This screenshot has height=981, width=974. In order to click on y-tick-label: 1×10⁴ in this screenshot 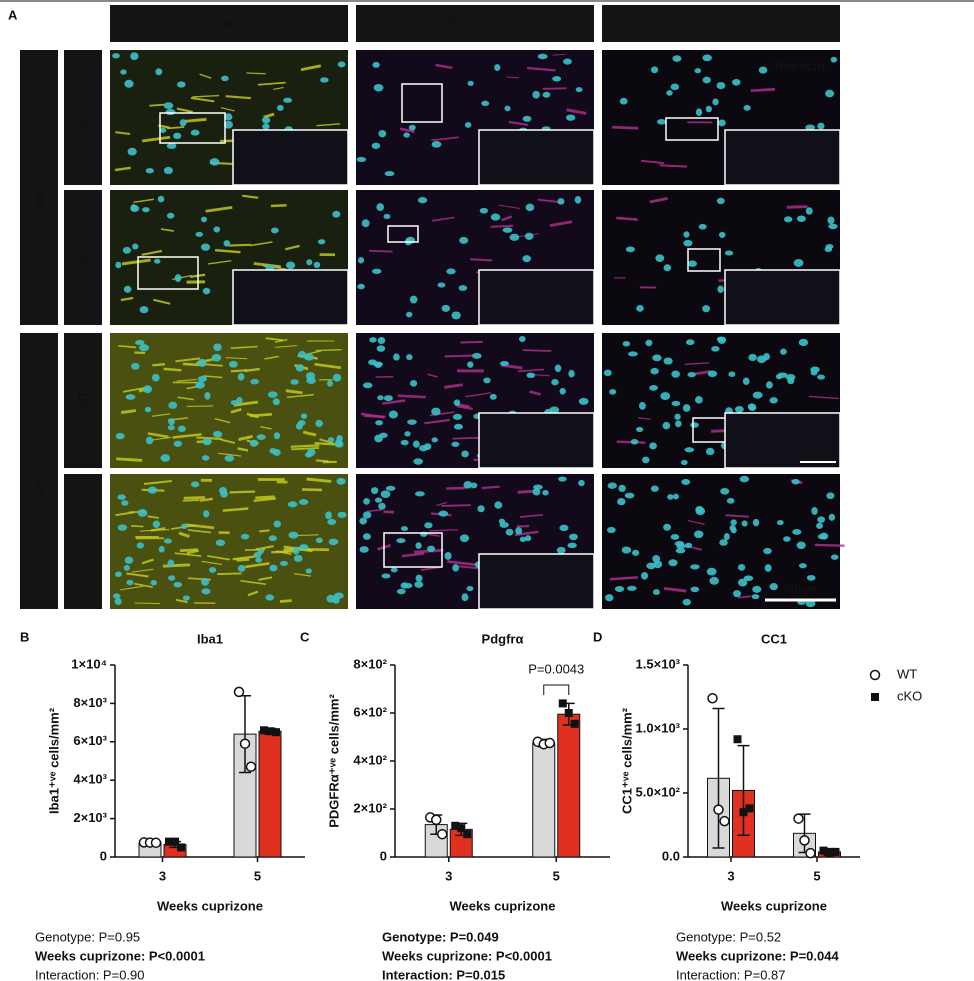, I will do `click(89, 663)`.